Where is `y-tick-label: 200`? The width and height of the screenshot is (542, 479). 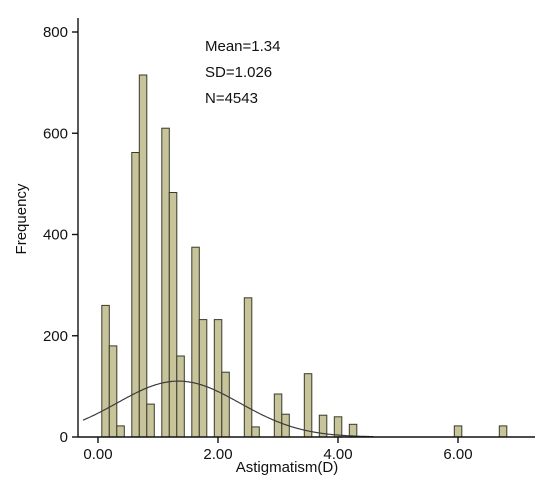 y-tick-label: 200 is located at coordinates (55, 336).